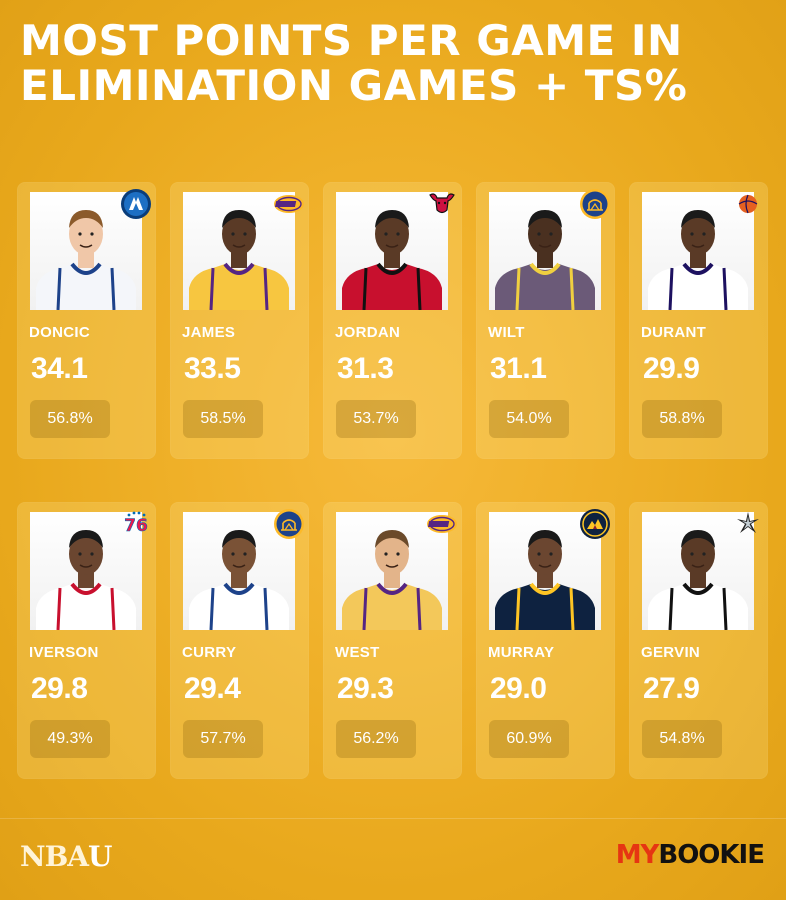 This screenshot has width=786, height=900. Describe the element at coordinates (70, 419) in the screenshot. I see `true-shooting-badge: 56.8%` at that location.